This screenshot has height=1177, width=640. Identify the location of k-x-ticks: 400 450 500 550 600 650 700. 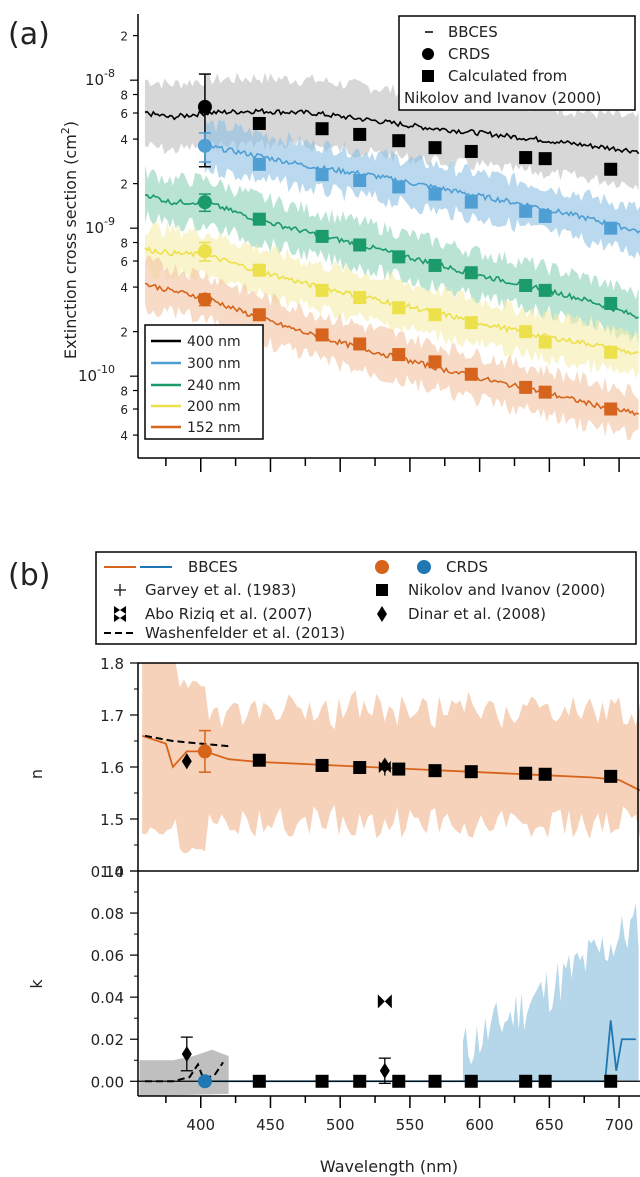
(399, 1115).